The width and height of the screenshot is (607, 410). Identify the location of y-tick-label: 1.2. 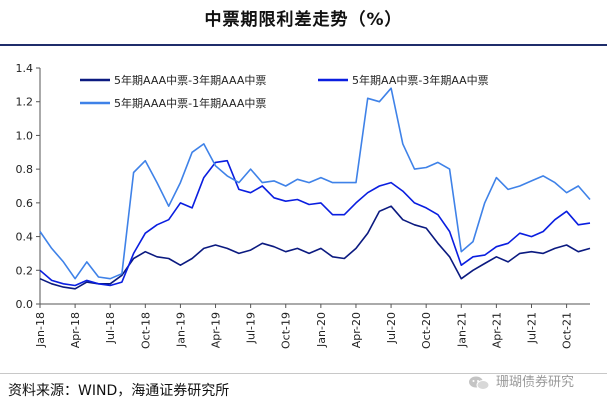
(25, 102).